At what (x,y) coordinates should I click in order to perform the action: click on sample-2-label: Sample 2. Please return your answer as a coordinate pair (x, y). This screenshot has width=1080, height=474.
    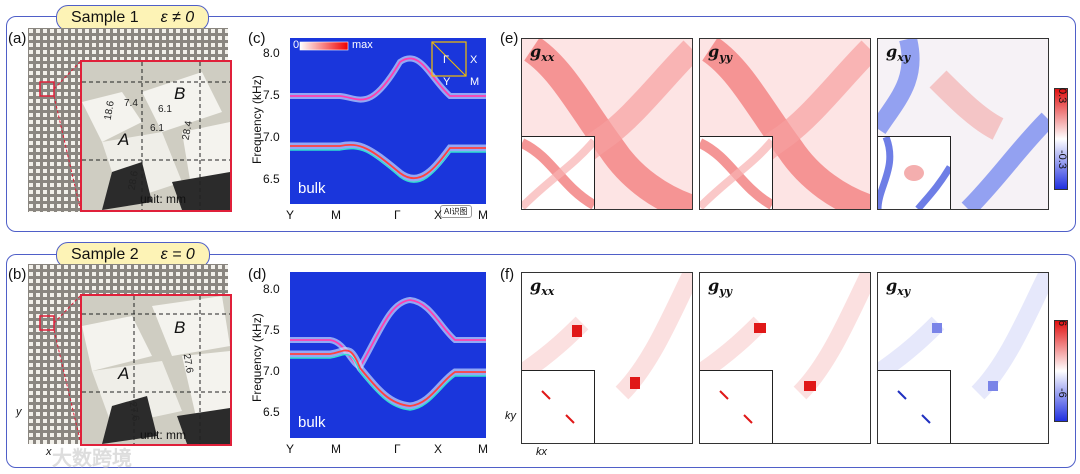
    Looking at the image, I should click on (105, 254).